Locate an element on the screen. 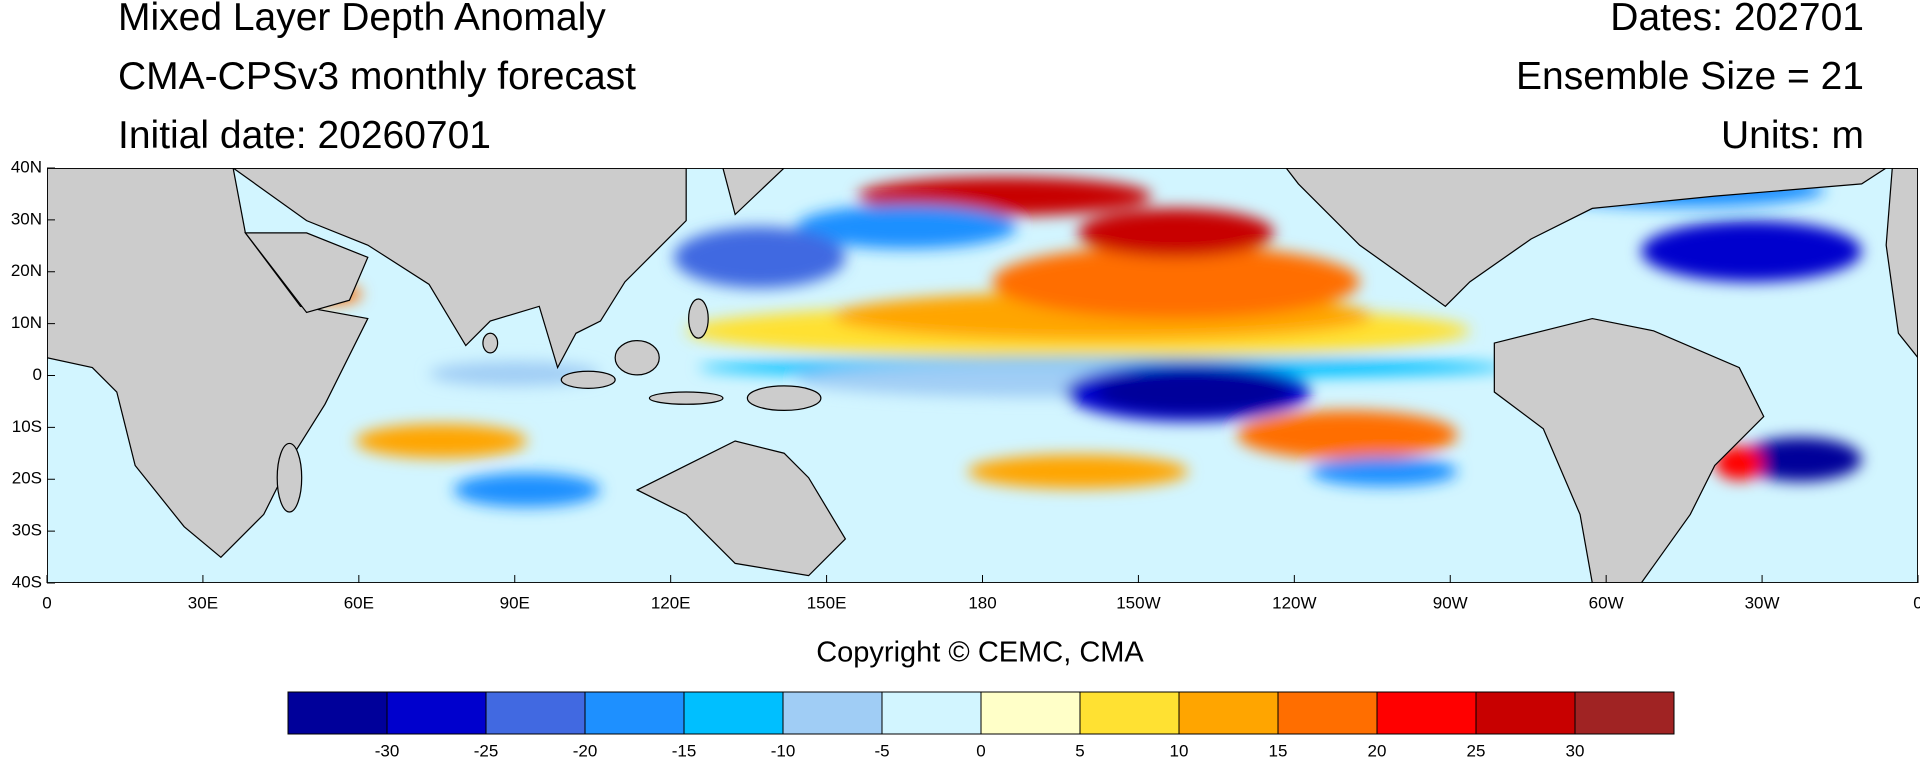  colorbar-tick-label: -25 is located at coordinates (486, 750).